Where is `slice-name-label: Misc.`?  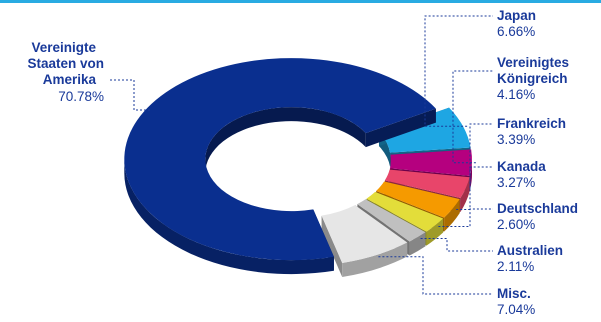 slice-name-label: Misc. is located at coordinates (514, 293).